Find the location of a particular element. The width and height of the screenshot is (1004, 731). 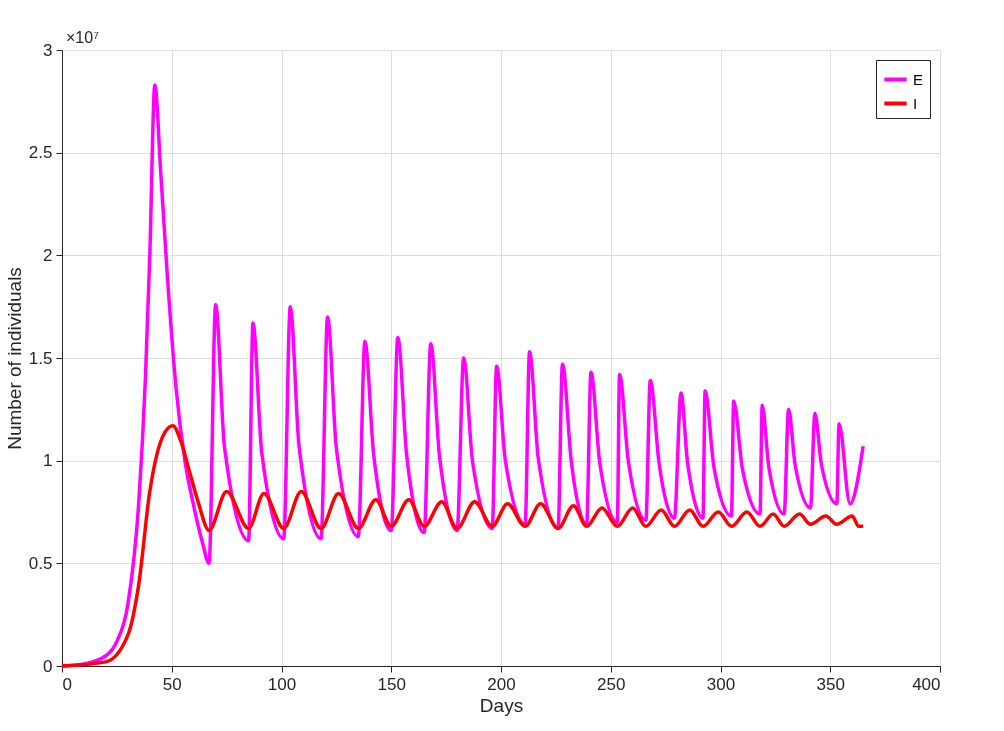

y-tick-label: 2.5 is located at coordinates (40, 153).